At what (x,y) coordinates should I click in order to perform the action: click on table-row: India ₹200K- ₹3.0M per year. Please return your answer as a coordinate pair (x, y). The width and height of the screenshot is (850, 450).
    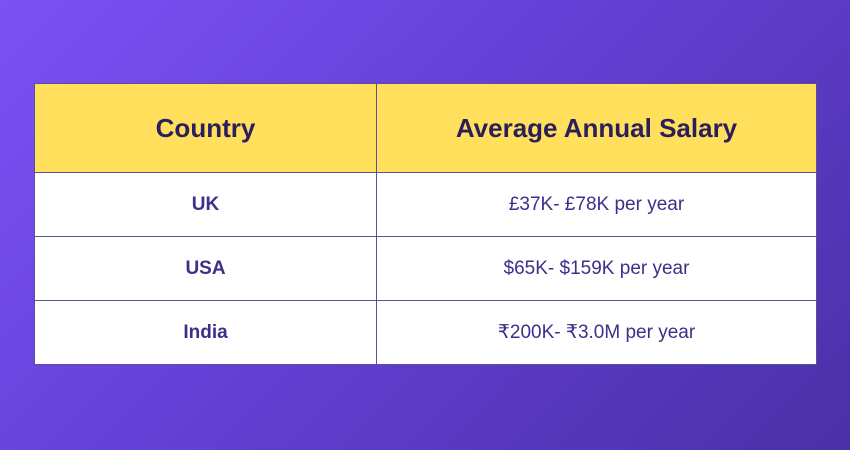
    Looking at the image, I should click on (425, 332).